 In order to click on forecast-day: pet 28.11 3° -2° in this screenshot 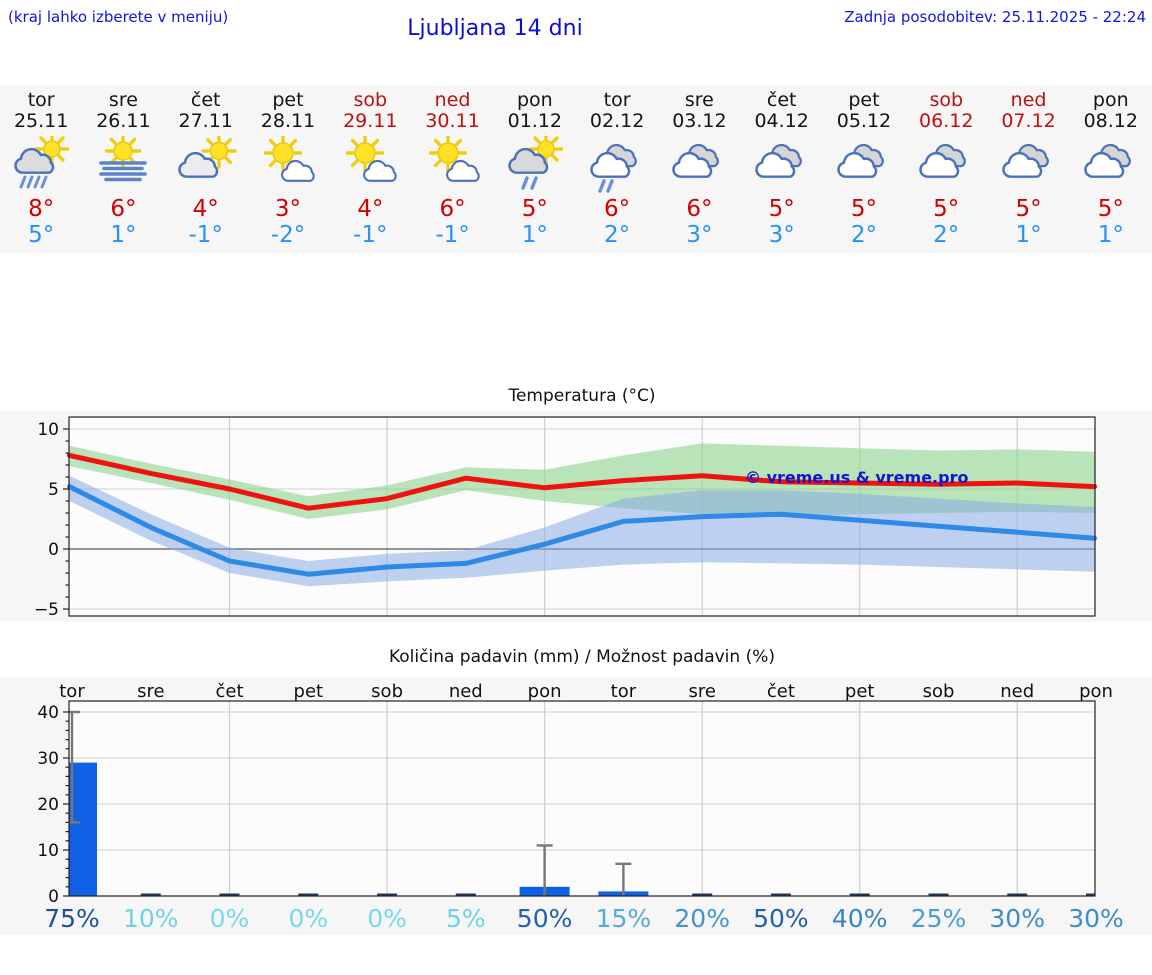, I will do `click(288, 169)`.